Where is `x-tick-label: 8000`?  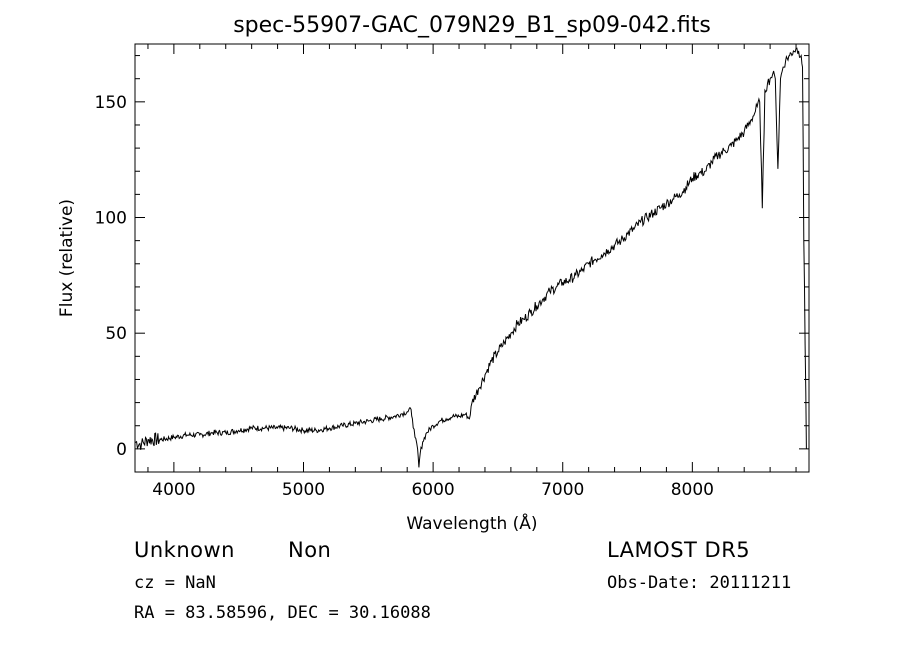
x-tick-label: 8000 is located at coordinates (692, 490).